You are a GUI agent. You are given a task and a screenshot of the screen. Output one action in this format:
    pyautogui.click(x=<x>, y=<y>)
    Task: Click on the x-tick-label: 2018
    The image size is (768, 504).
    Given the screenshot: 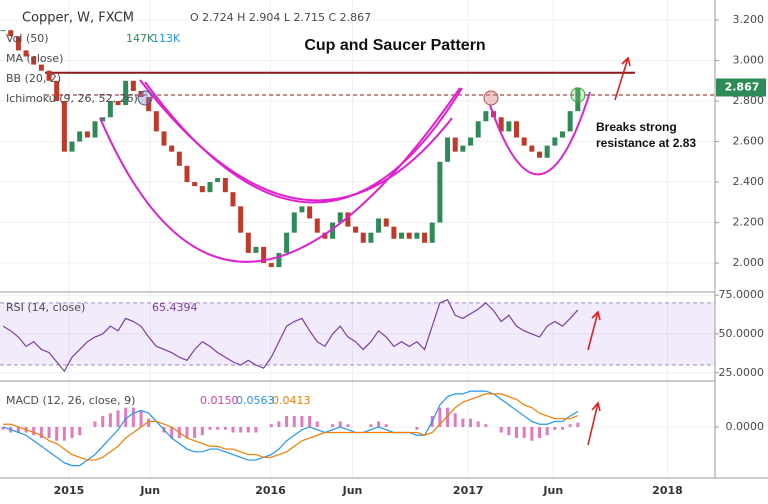 What is the action you would take?
    pyautogui.click(x=667, y=490)
    